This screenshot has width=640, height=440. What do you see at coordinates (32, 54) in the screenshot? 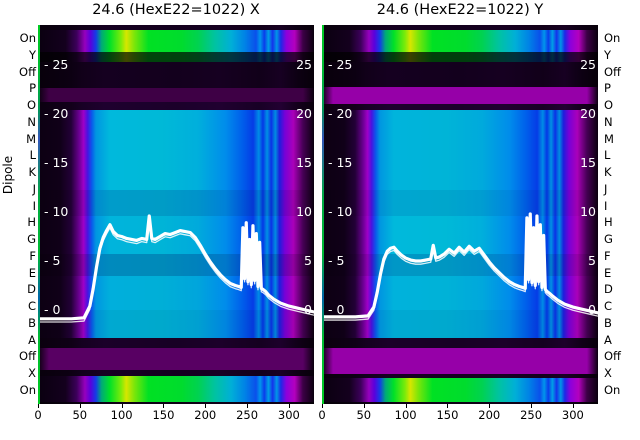
I see `category-tick-label: Y` at bounding box center [32, 54].